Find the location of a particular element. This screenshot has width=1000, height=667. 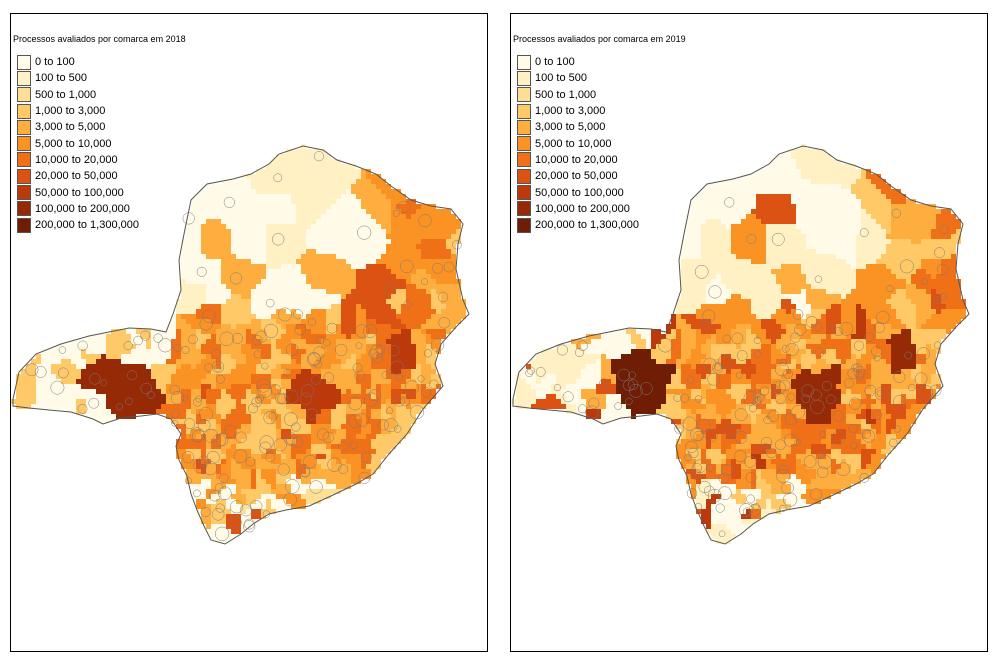

legend-item: 3,000 to 5,000 is located at coordinates (578, 127).